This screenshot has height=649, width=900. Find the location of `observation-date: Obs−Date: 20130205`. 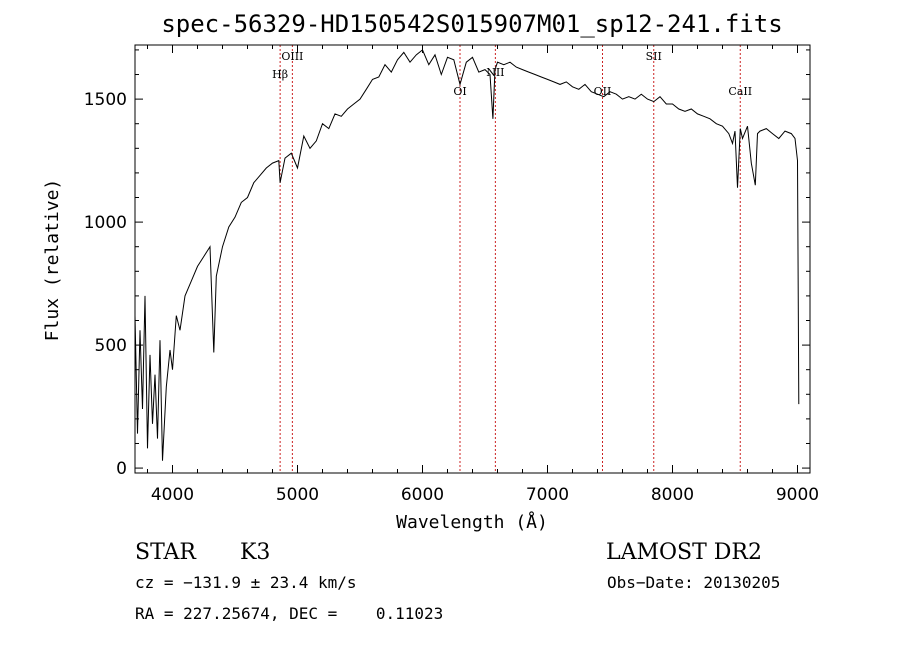

observation-date: Obs−Date: 20130205 is located at coordinates (693, 582).